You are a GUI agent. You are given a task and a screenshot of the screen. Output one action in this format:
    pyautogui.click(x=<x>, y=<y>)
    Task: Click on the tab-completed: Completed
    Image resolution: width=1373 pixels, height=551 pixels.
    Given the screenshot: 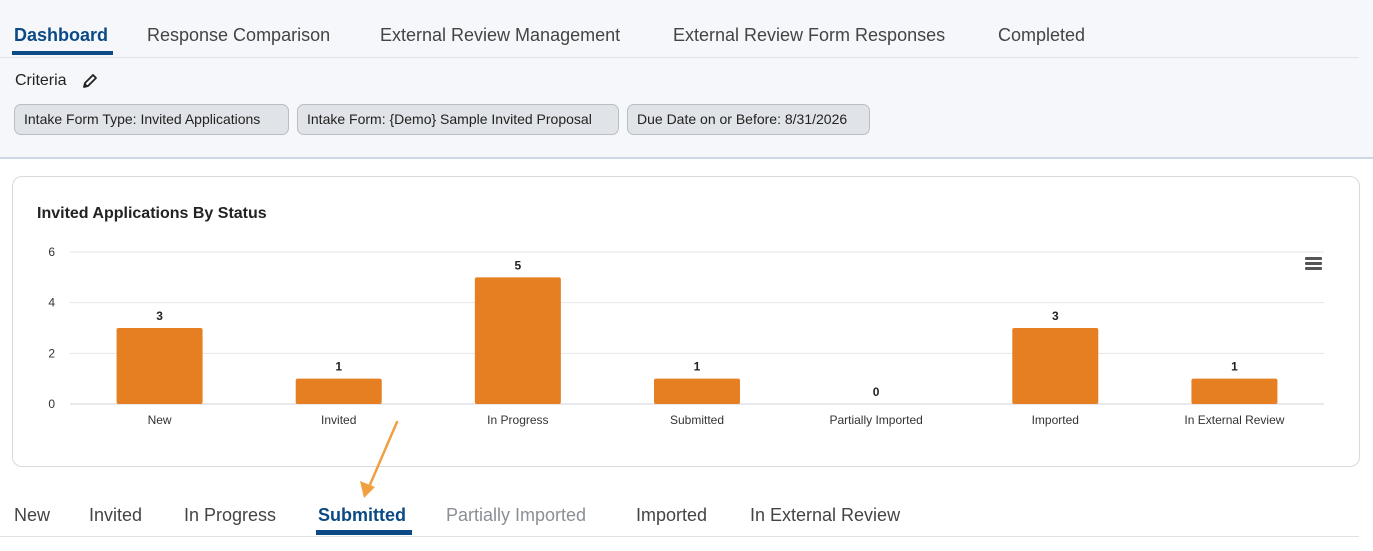 What is the action you would take?
    pyautogui.click(x=1042, y=35)
    